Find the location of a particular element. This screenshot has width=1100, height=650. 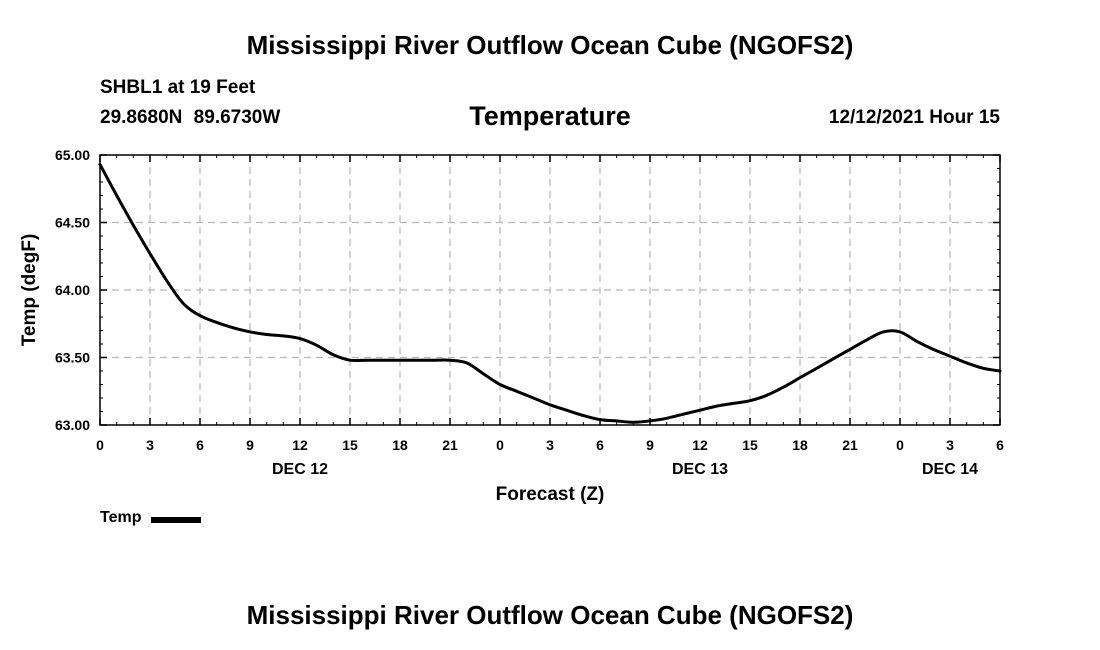

date-label: DEC 12 is located at coordinates (300, 469).